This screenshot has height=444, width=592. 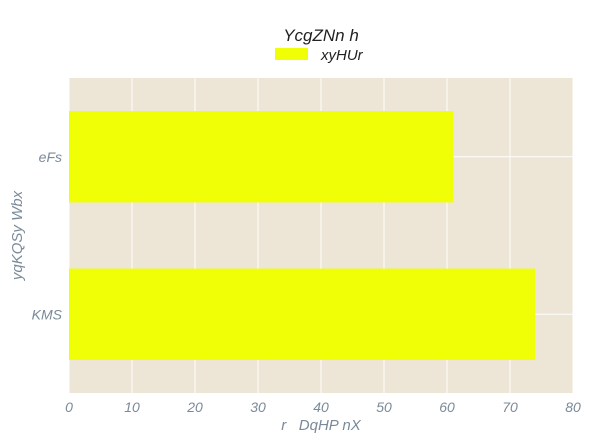 I want to click on legend-swatch, so click(x=291, y=54).